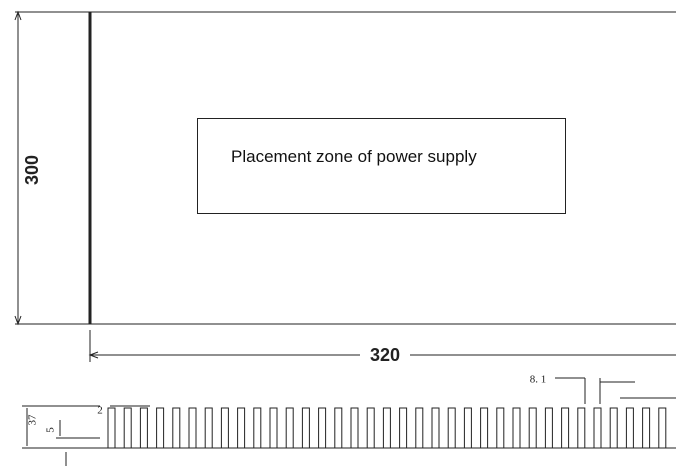 Image resolution: width=676 pixels, height=471 pixels. What do you see at coordinates (385, 355) in the screenshot?
I see `width-dimension: 320` at bounding box center [385, 355].